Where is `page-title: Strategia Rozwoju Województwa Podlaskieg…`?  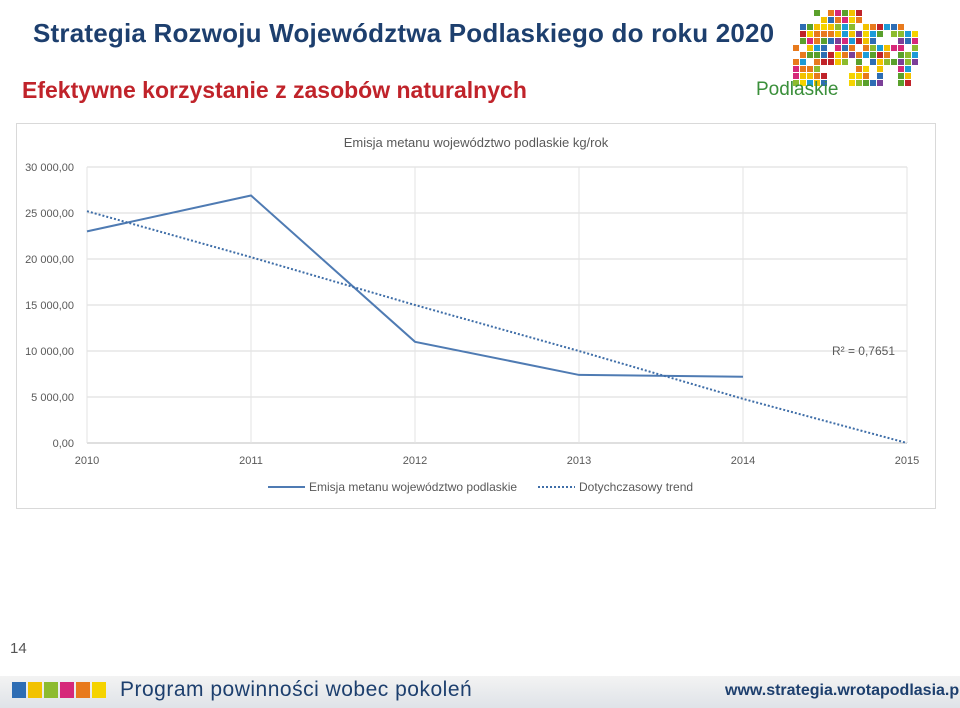
page-title: Strategia Rozwoju Województwa Podlaskieg… is located at coordinates (404, 33).